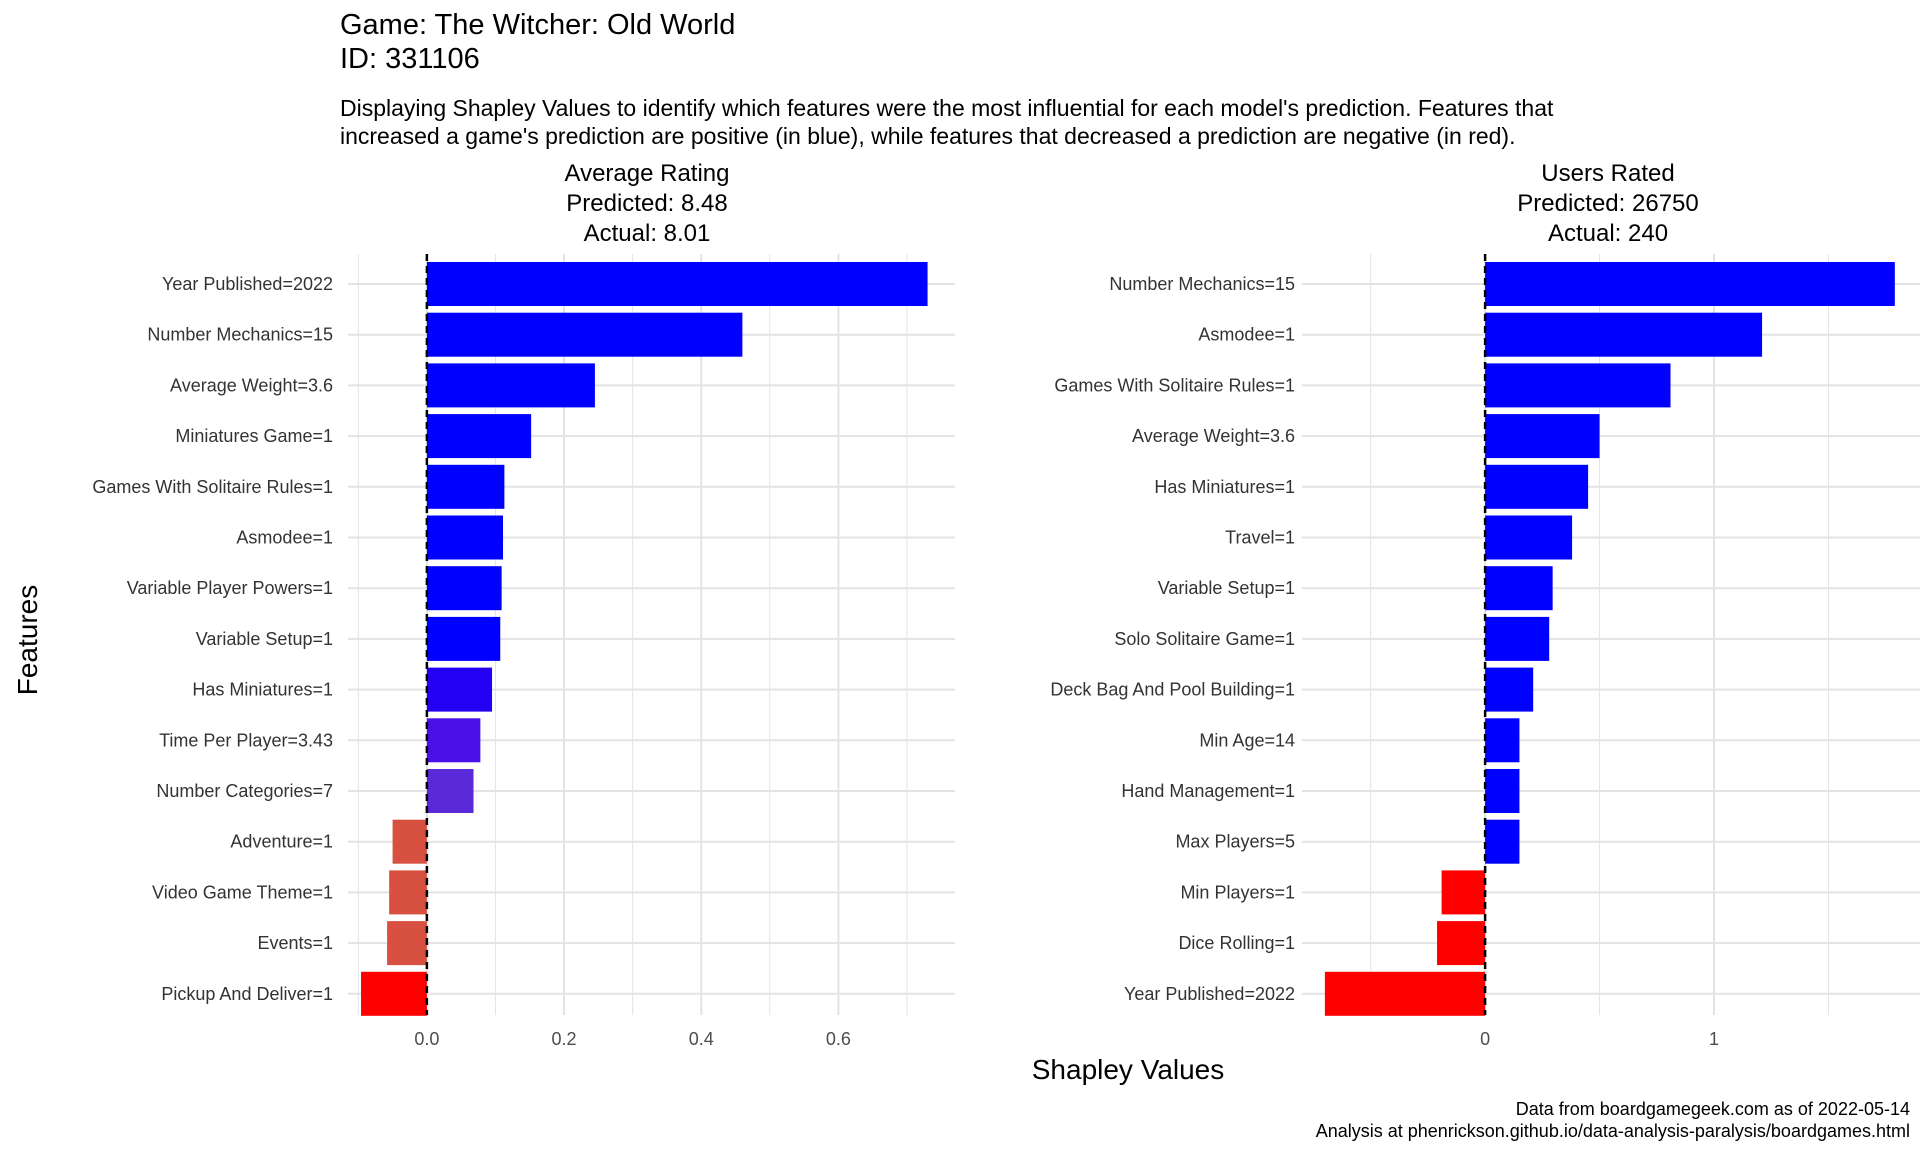 This screenshot has height=1152, width=1920. What do you see at coordinates (701, 1039) in the screenshot?
I see `x-tick-label: 0.4` at bounding box center [701, 1039].